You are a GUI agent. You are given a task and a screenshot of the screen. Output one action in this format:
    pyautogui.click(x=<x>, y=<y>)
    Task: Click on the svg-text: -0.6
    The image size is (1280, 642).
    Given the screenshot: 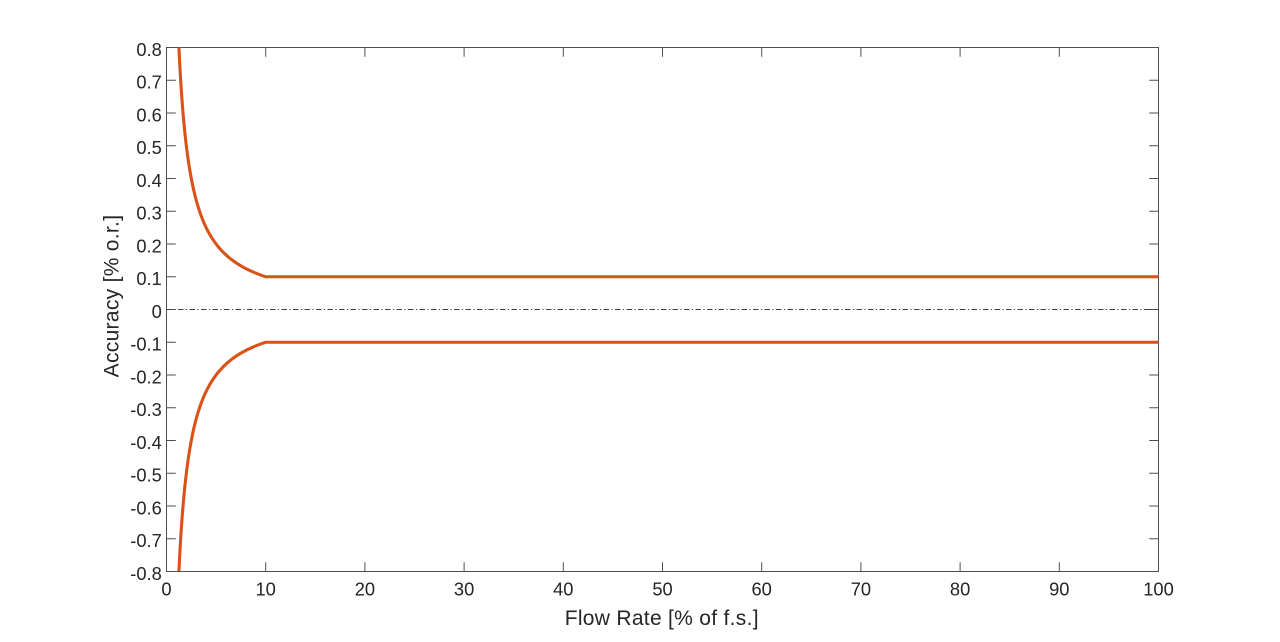 What is the action you would take?
    pyautogui.click(x=146, y=507)
    